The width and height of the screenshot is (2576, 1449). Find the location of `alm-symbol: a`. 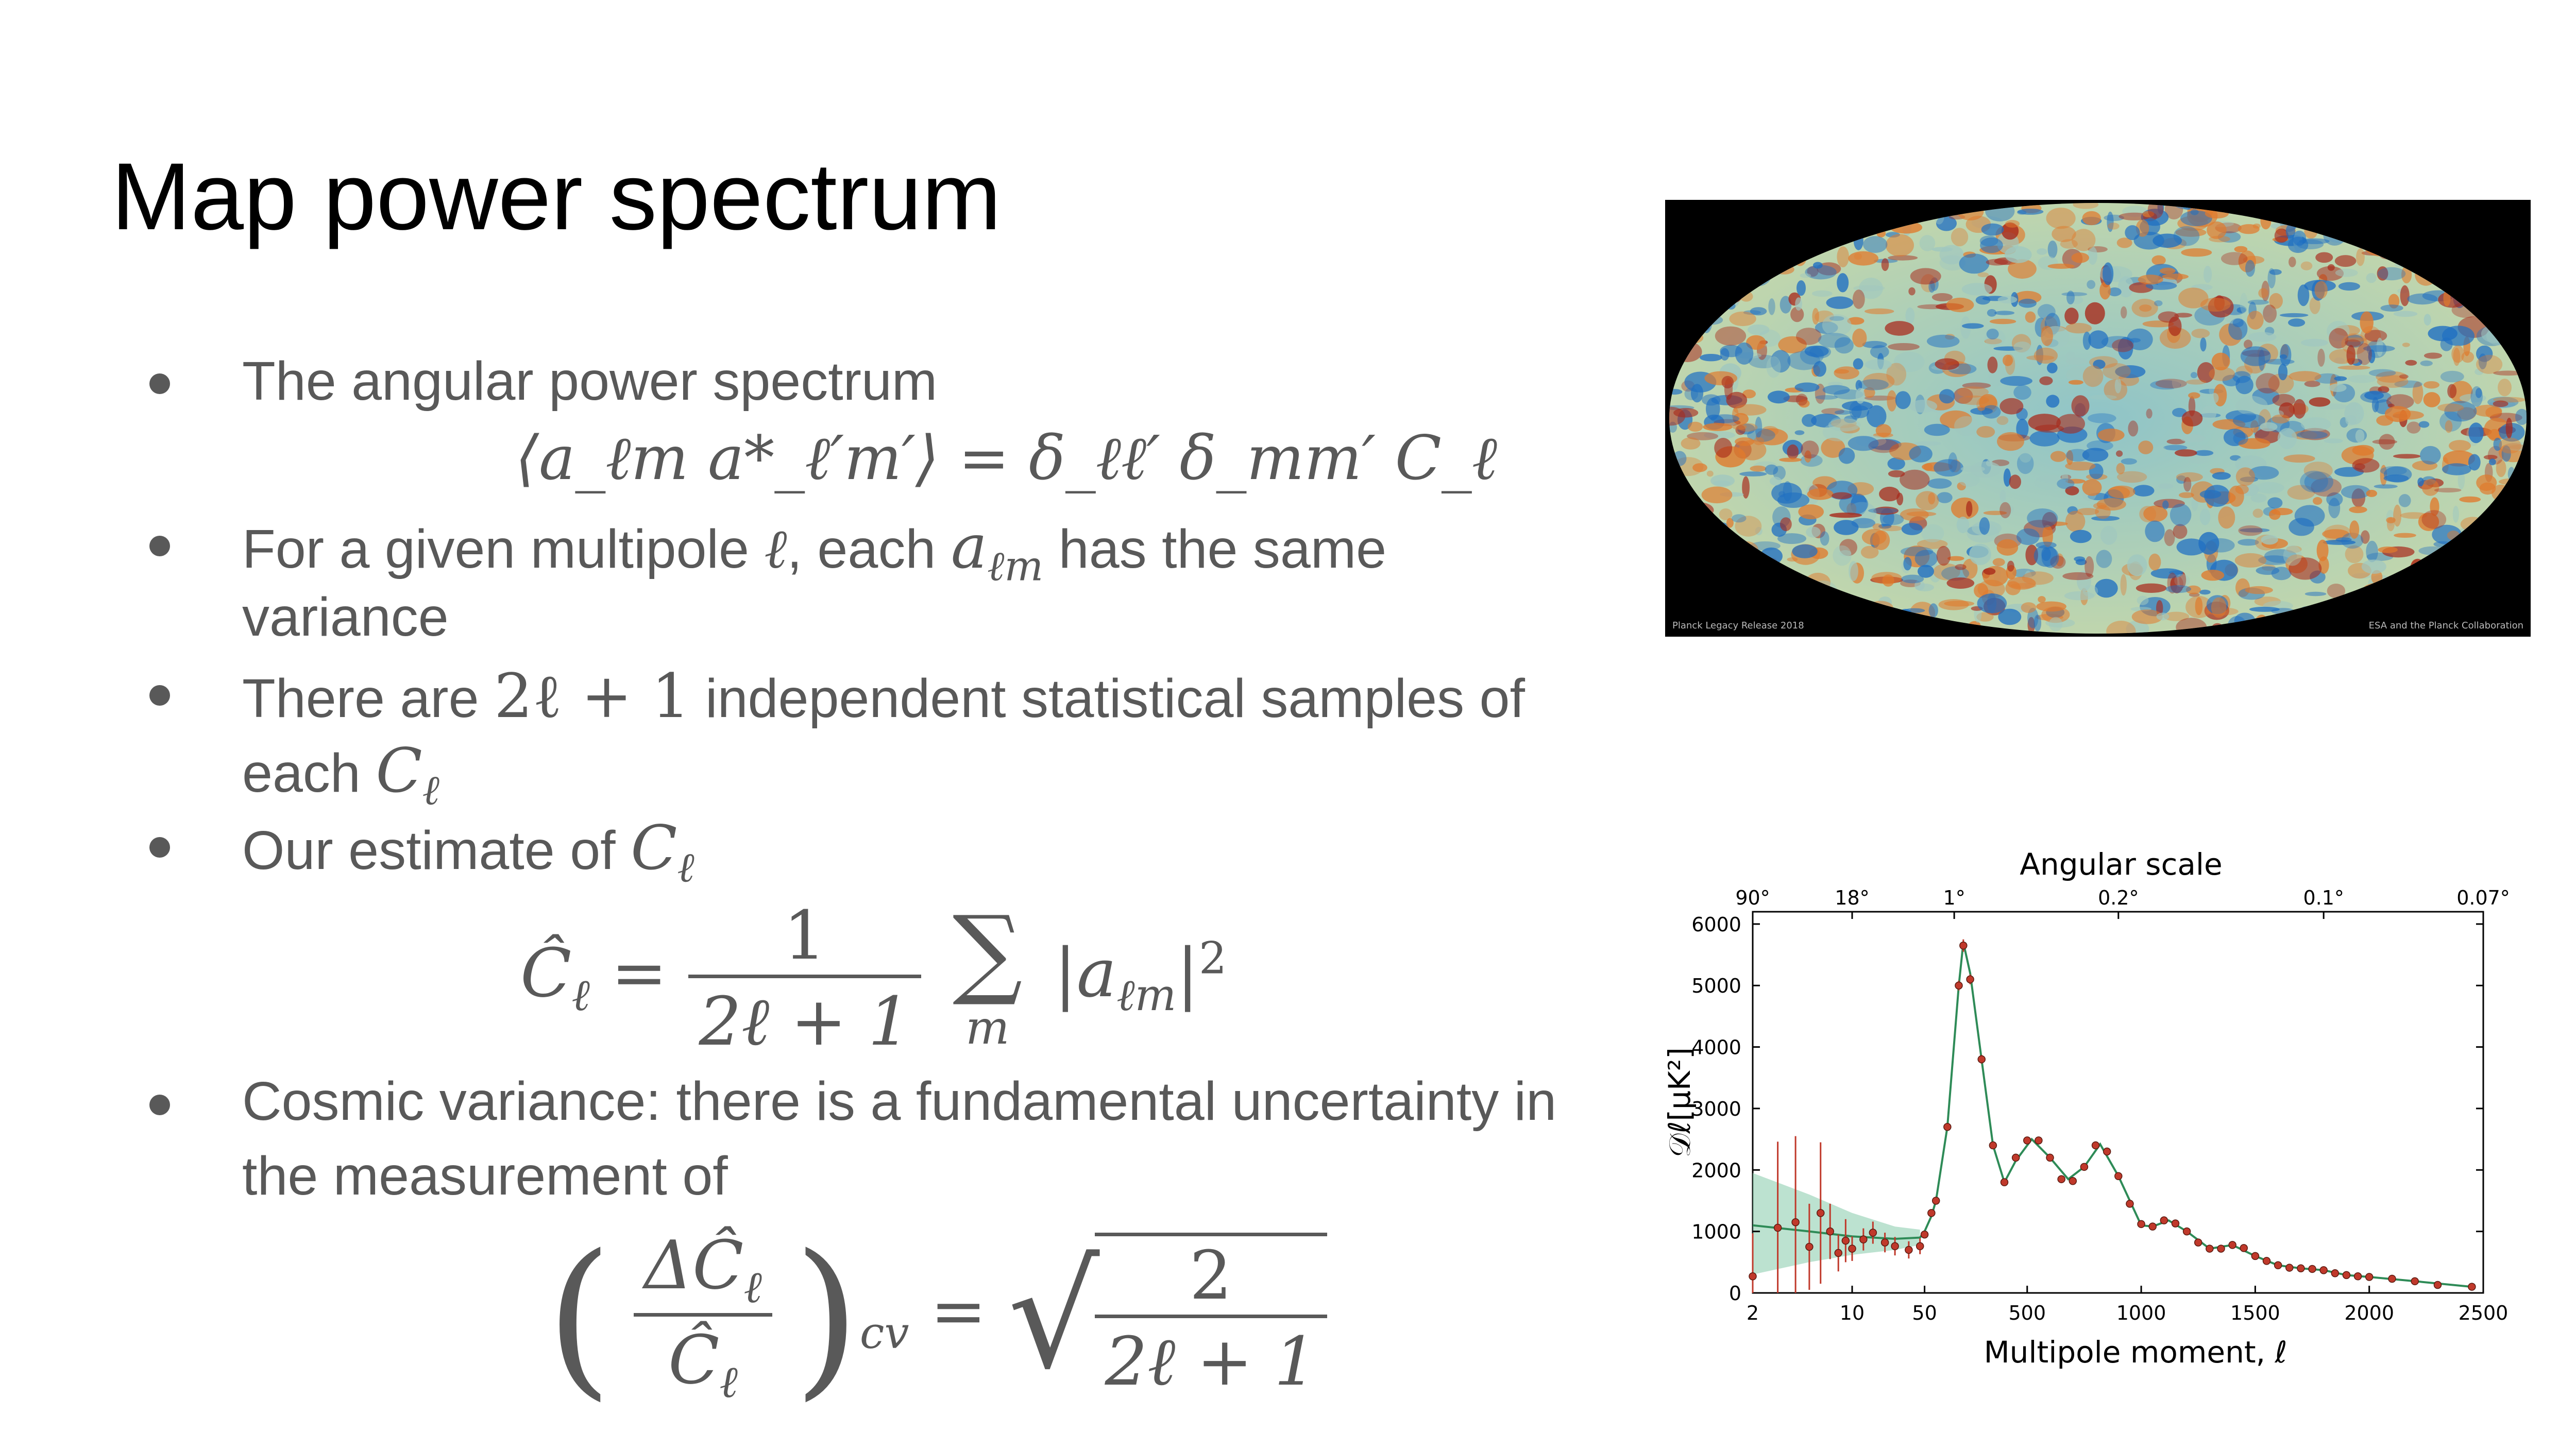

alm-symbol: a is located at coordinates (969, 546).